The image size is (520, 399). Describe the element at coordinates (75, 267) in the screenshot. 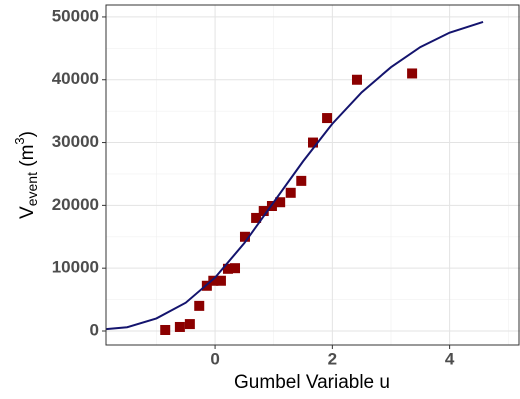

I see `y-tick-label: 10000` at that location.